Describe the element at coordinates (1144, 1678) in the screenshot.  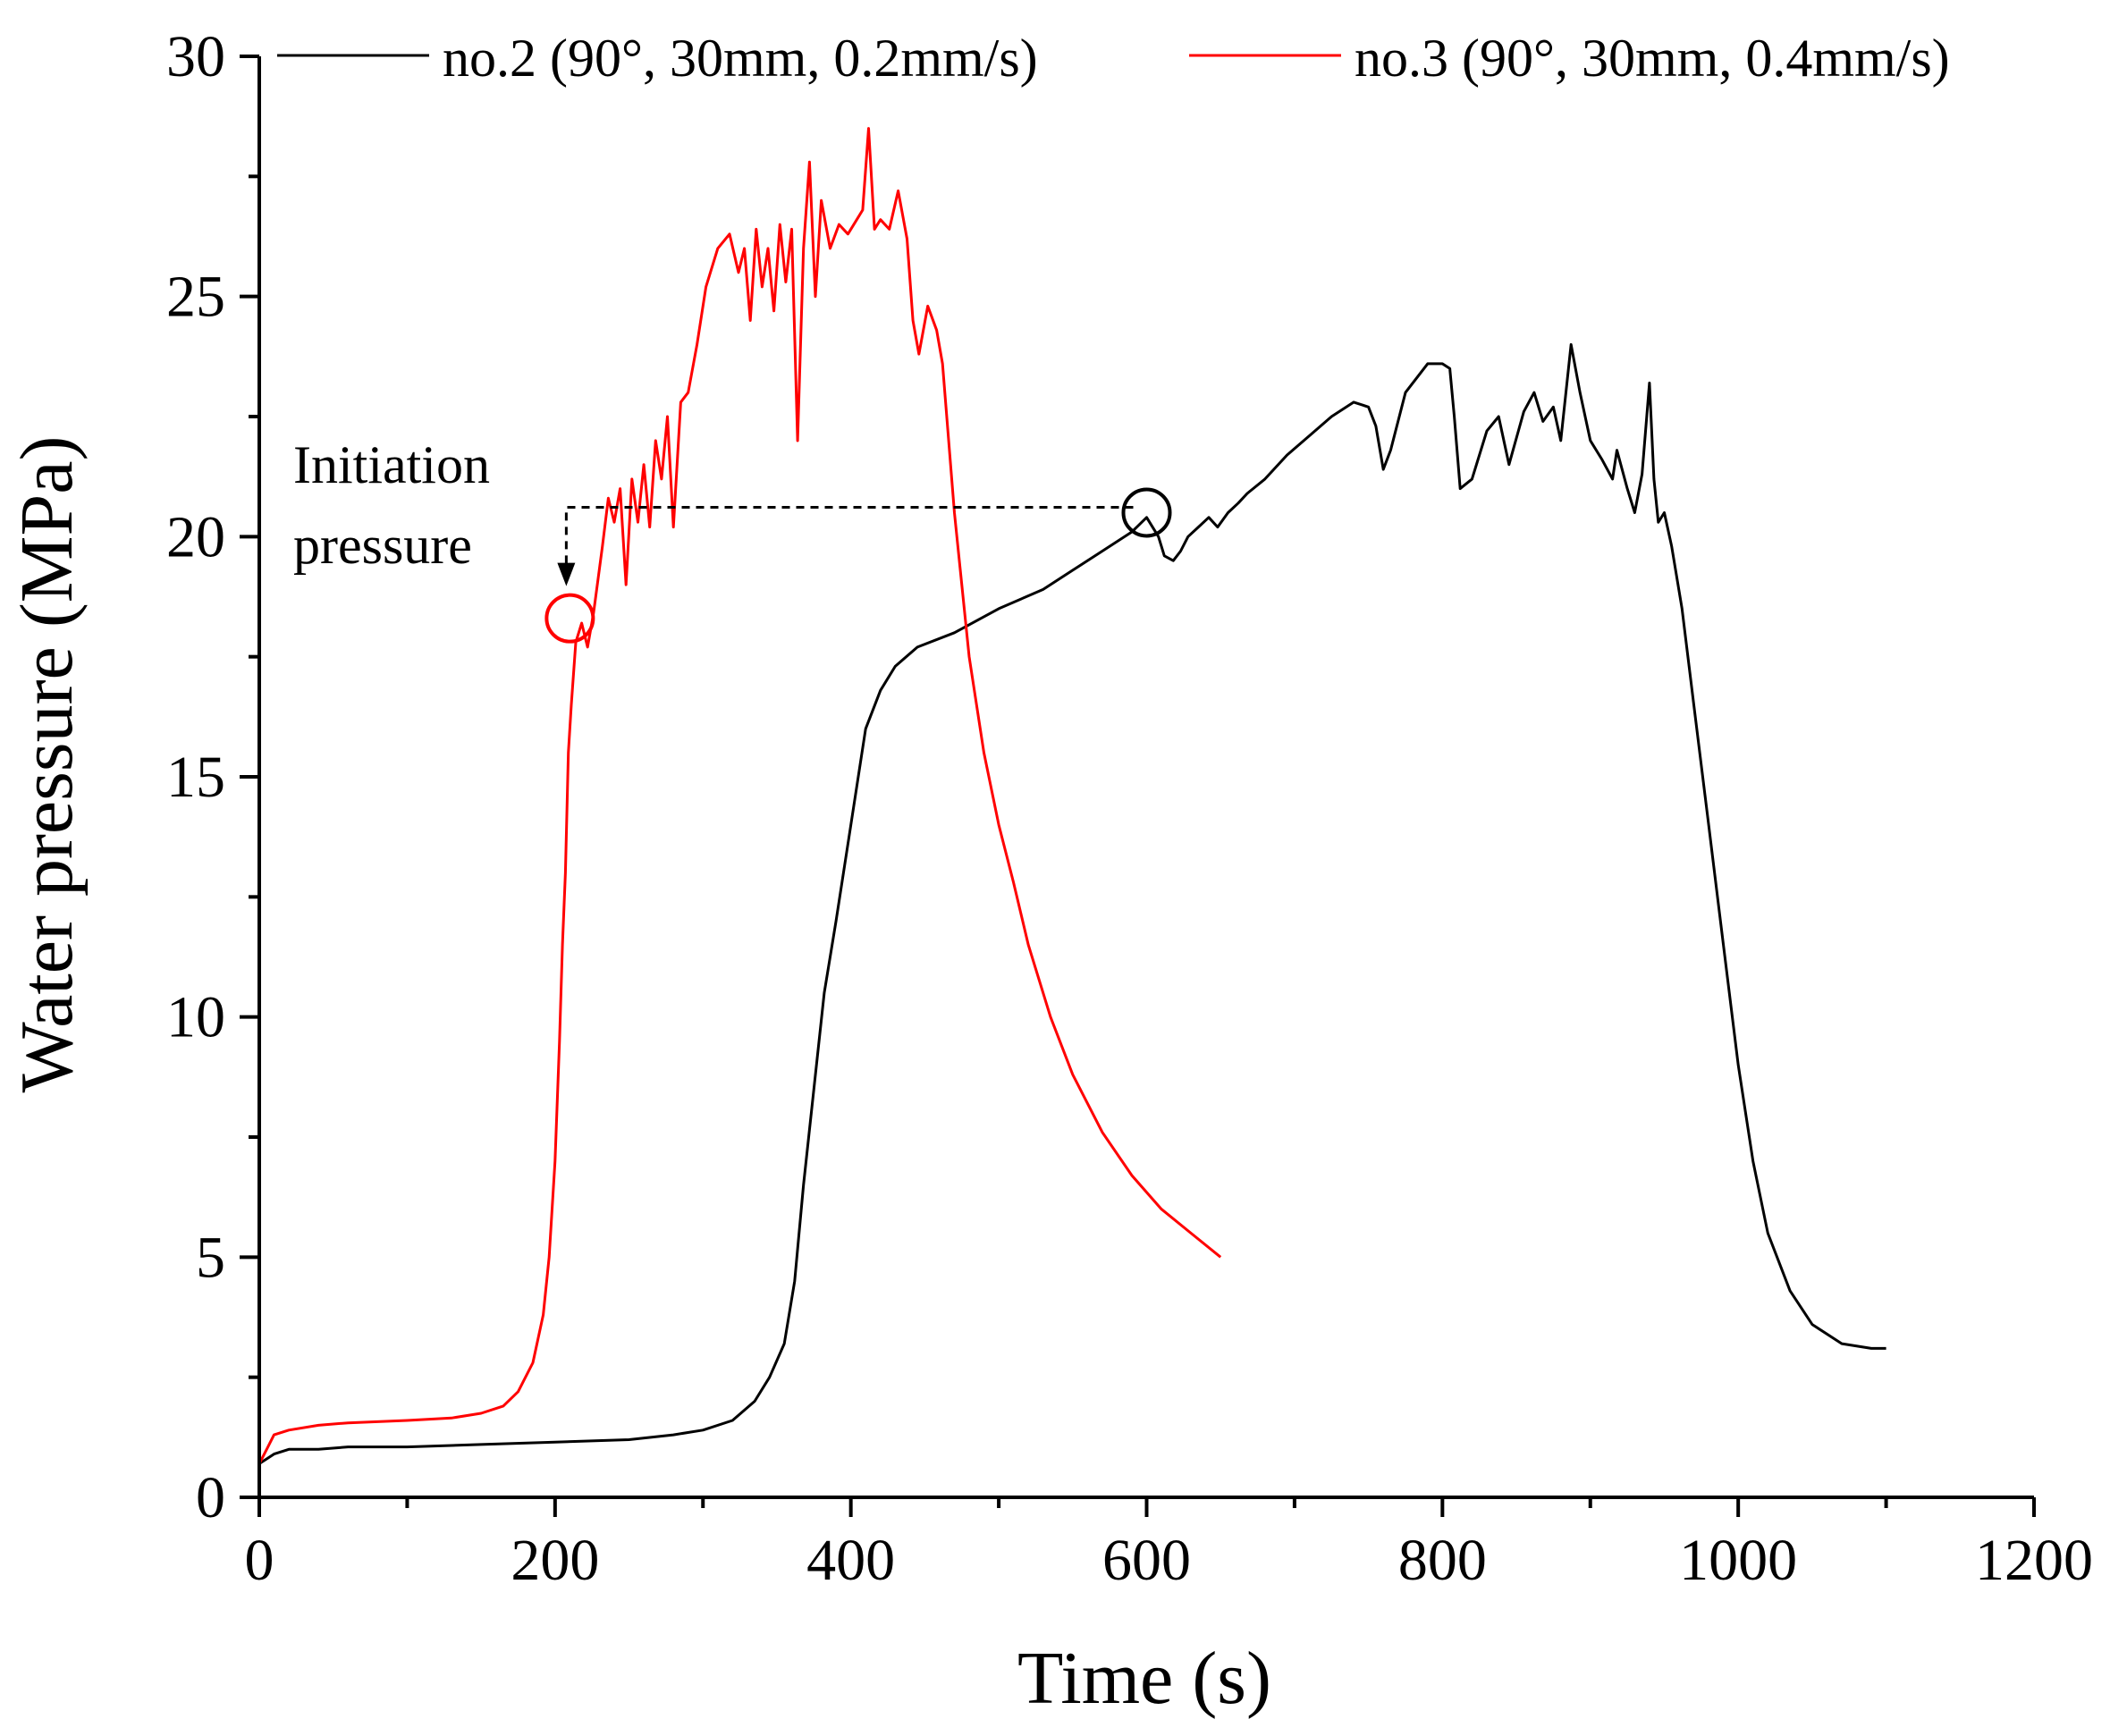
I see `x-axis-title: Time (s)` at that location.